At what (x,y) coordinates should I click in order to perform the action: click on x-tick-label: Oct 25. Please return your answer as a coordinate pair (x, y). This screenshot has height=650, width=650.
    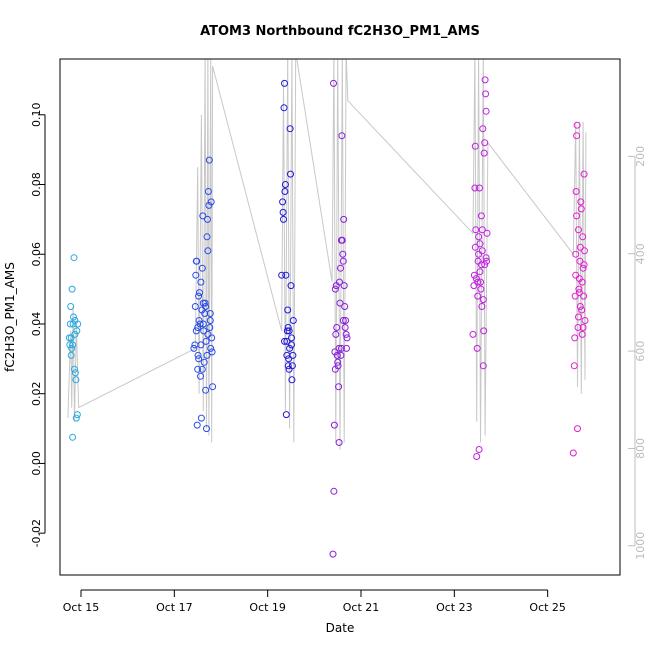
    Looking at the image, I should click on (547, 607).